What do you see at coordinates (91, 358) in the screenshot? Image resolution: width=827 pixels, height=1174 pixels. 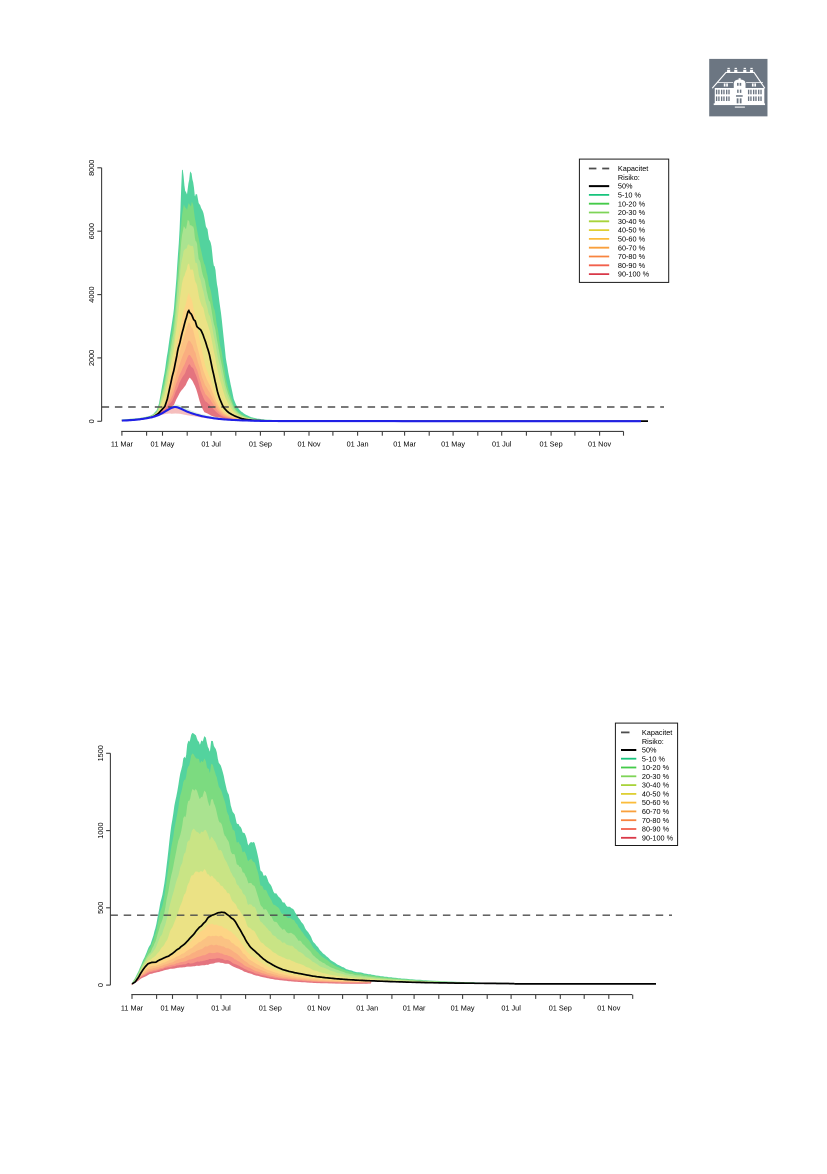 I see `svg-text: 2000` at bounding box center [91, 358].